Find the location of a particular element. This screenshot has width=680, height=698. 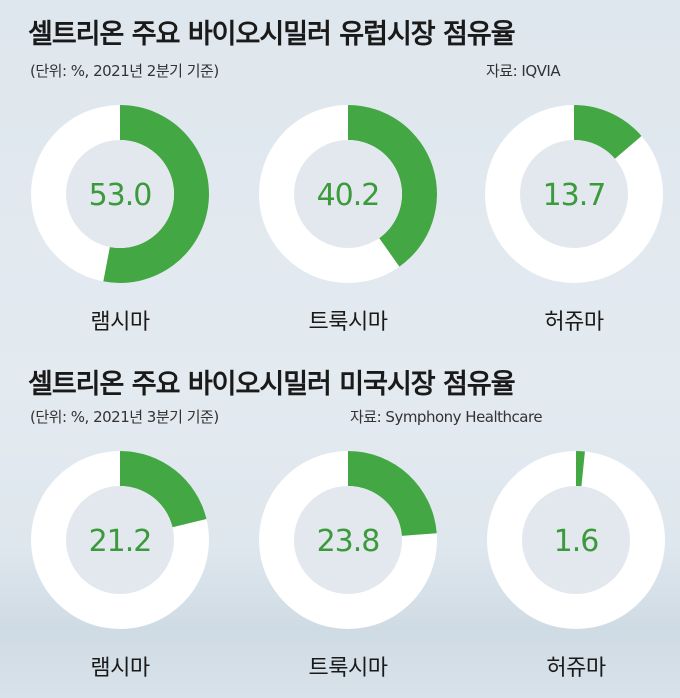

donut-herzuma-eu: 13.7 is located at coordinates (574, 194).